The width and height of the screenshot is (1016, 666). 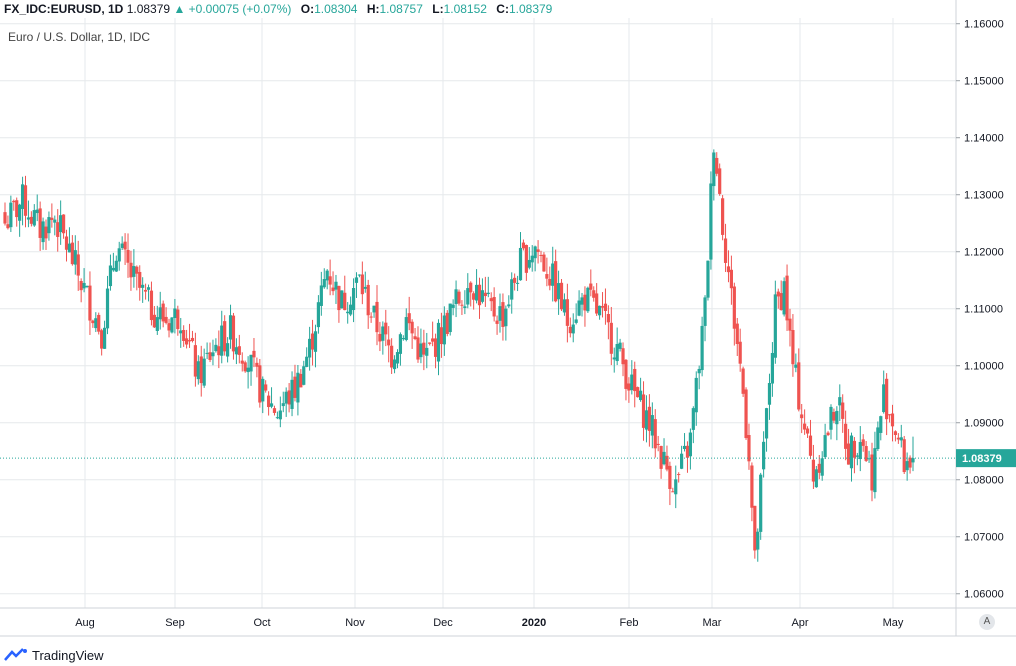 I want to click on open-label: O:, so click(x=307, y=9).